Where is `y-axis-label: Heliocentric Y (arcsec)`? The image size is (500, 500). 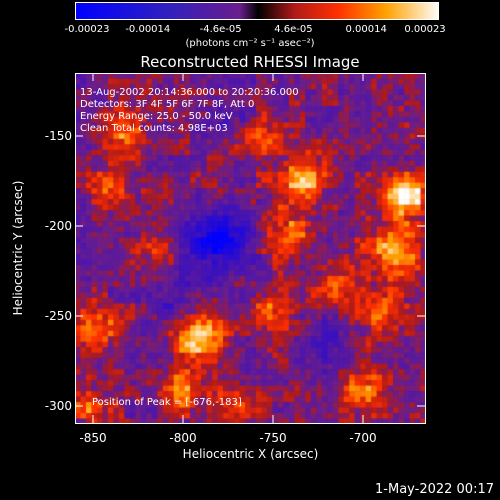 y-axis-label: Heliocentric Y (arcsec) is located at coordinates (18, 248).